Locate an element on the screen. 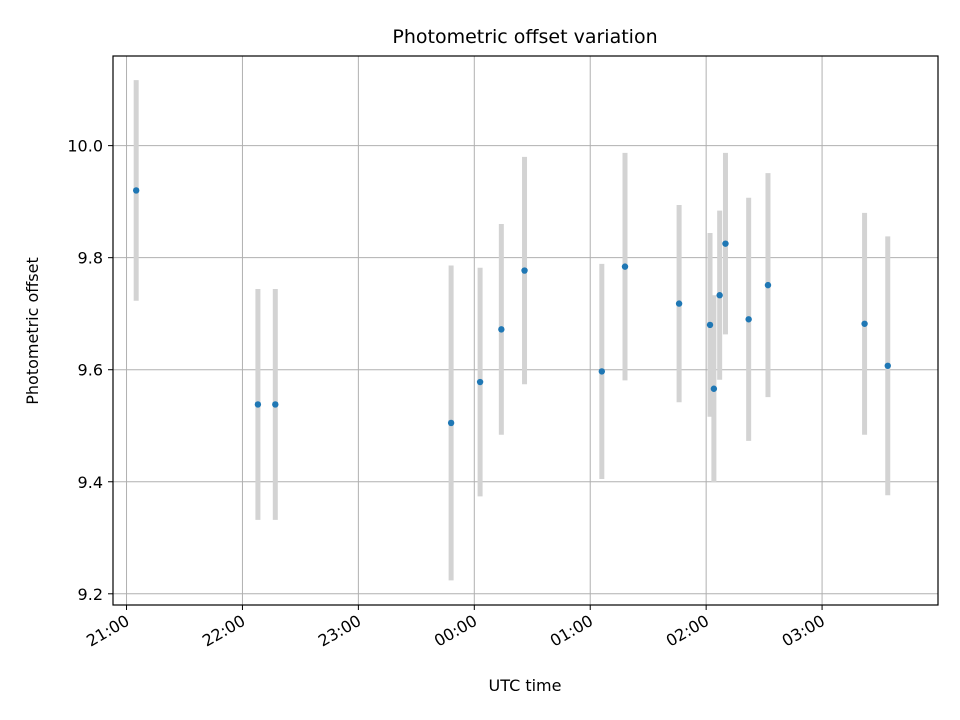  y-tick-label: 10.0 is located at coordinates (85, 146).